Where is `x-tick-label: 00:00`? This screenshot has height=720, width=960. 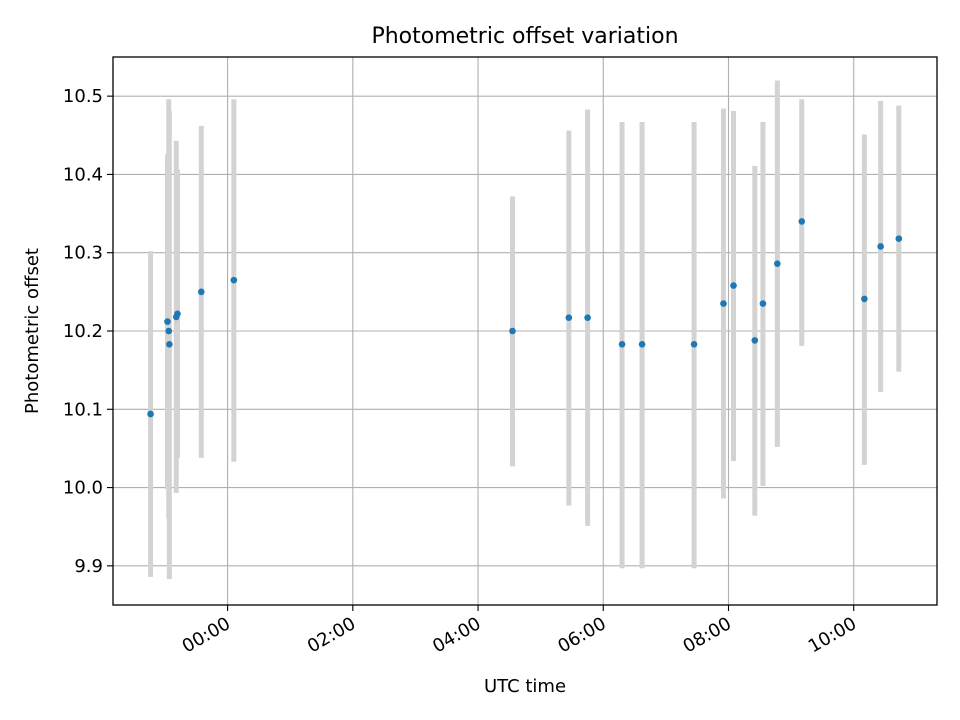
x-tick-label: 00:00 is located at coordinates (206, 635).